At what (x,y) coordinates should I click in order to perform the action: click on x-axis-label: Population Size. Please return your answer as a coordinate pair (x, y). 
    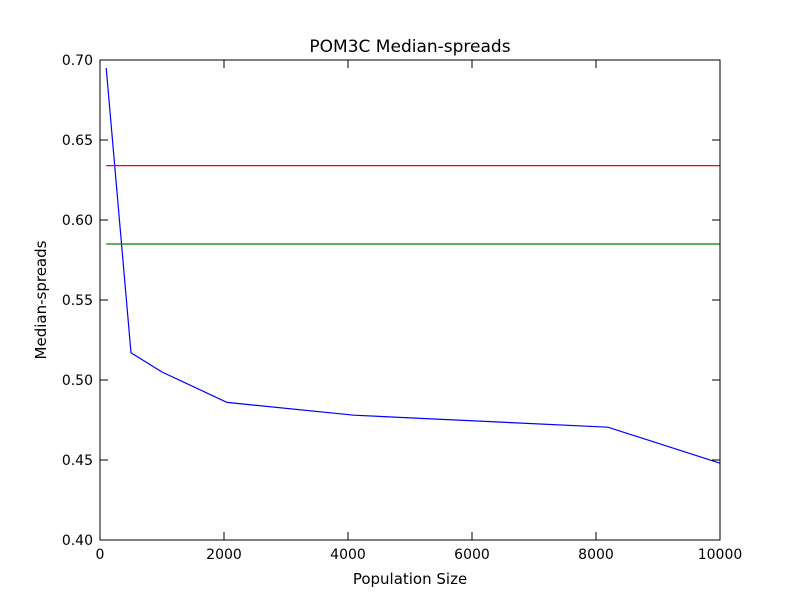
    Looking at the image, I should click on (410, 579).